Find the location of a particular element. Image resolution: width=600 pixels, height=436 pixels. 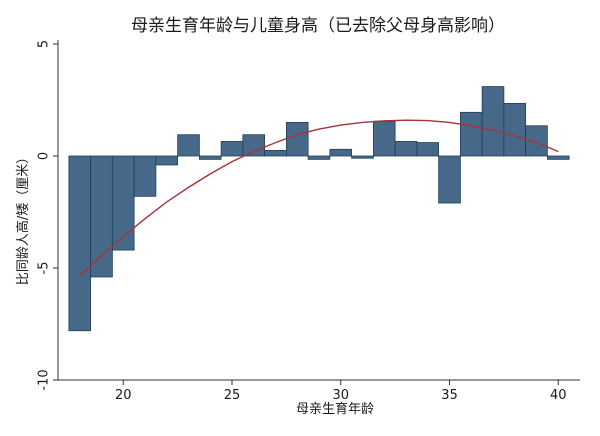

chart-title: 母亲生育年龄与儿童身高（已去除父母身高影响） is located at coordinates (318, 26).